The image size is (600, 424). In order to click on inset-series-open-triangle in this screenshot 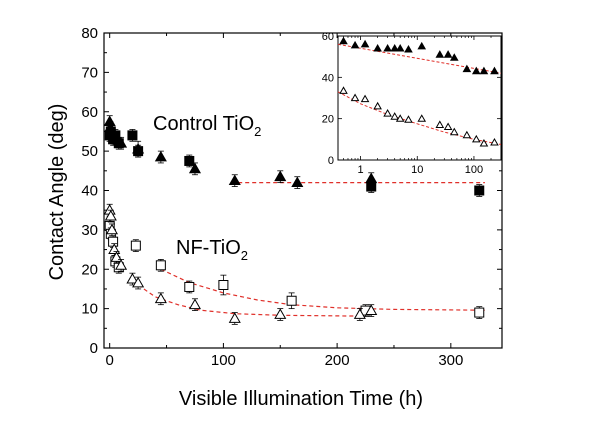, I will do `click(419, 116)`.